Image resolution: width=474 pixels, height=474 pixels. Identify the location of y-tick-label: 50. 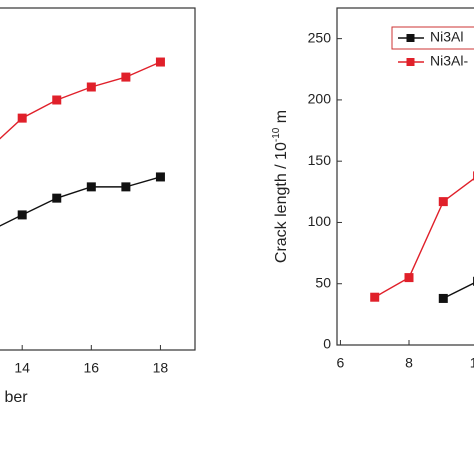
(323, 282).